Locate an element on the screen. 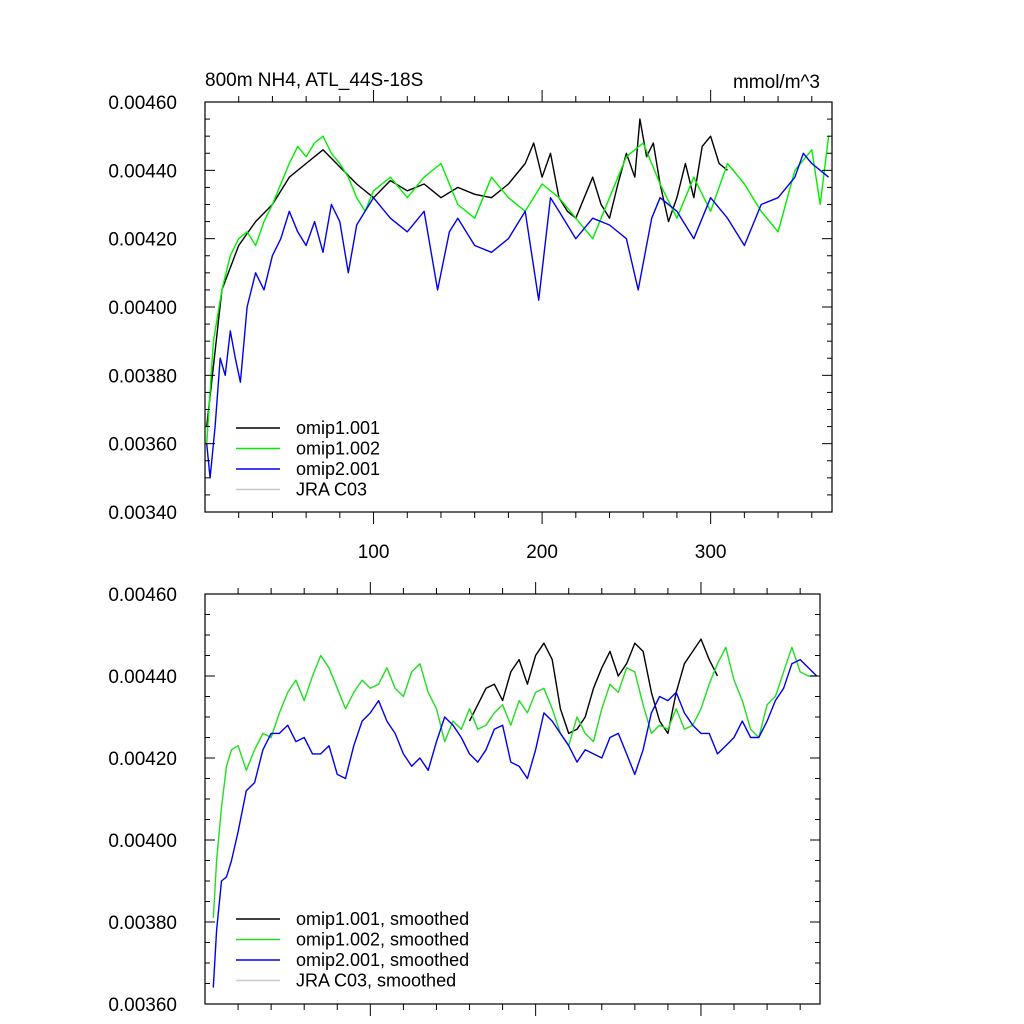 The width and height of the screenshot is (1024, 1024). y-tick-label: 0.00340 is located at coordinates (142, 513).